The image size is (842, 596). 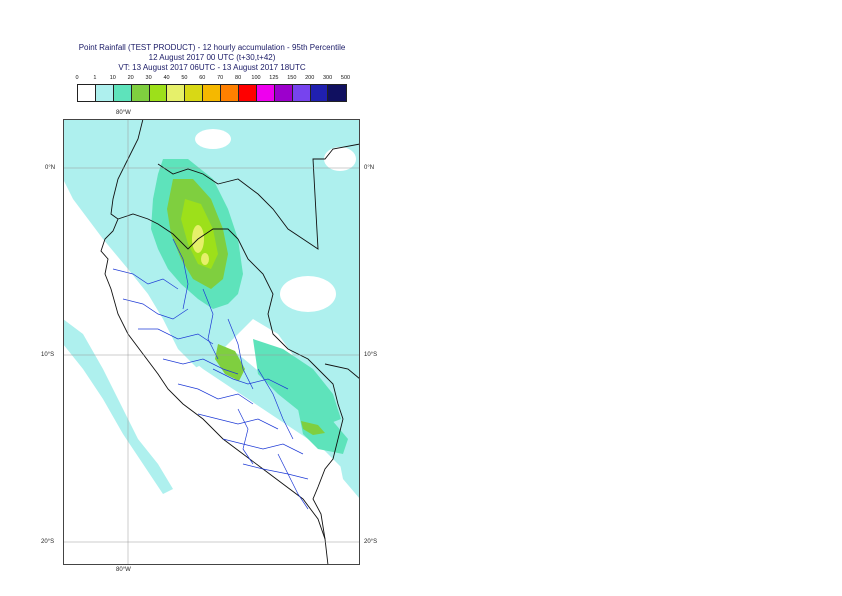 What do you see at coordinates (216, 79) in the screenshot?
I see `legend-threshold-labels: 0 1 10 20 30 40 50 60 70 80 100 125 150 200 300 500` at bounding box center [216, 79].